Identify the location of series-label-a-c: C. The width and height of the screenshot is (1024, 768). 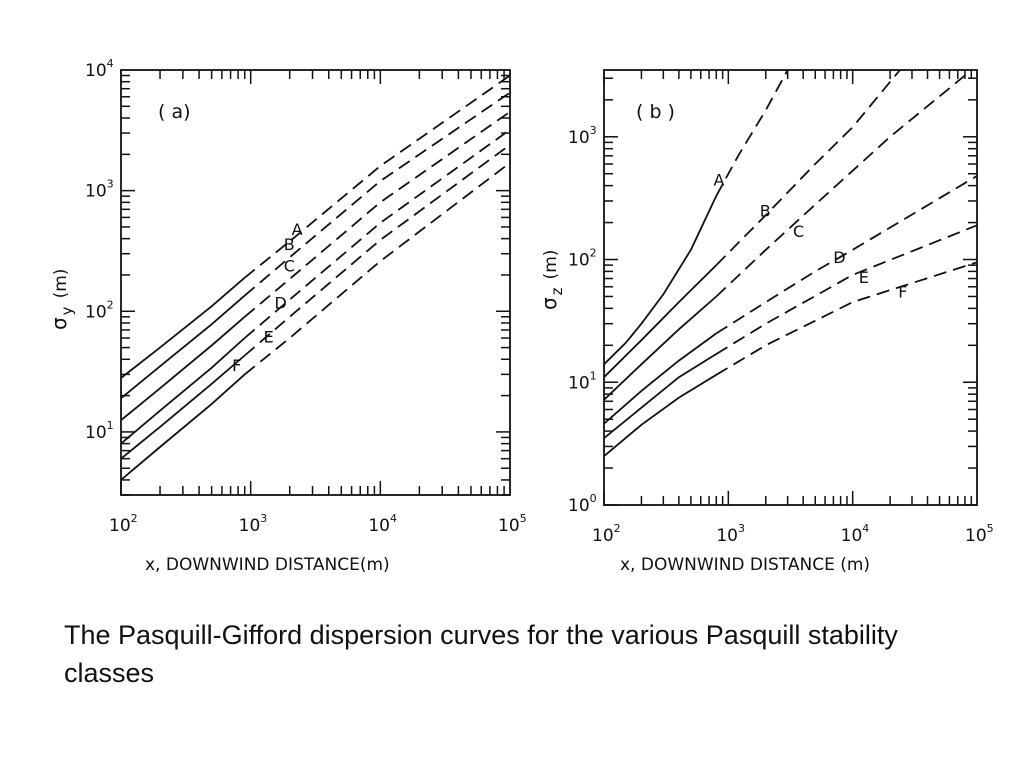
(289, 265).